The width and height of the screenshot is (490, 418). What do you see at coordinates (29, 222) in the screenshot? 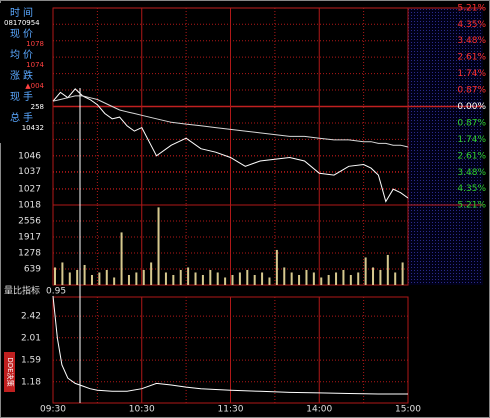
I see `y-tick-label: 2556` at bounding box center [29, 222].